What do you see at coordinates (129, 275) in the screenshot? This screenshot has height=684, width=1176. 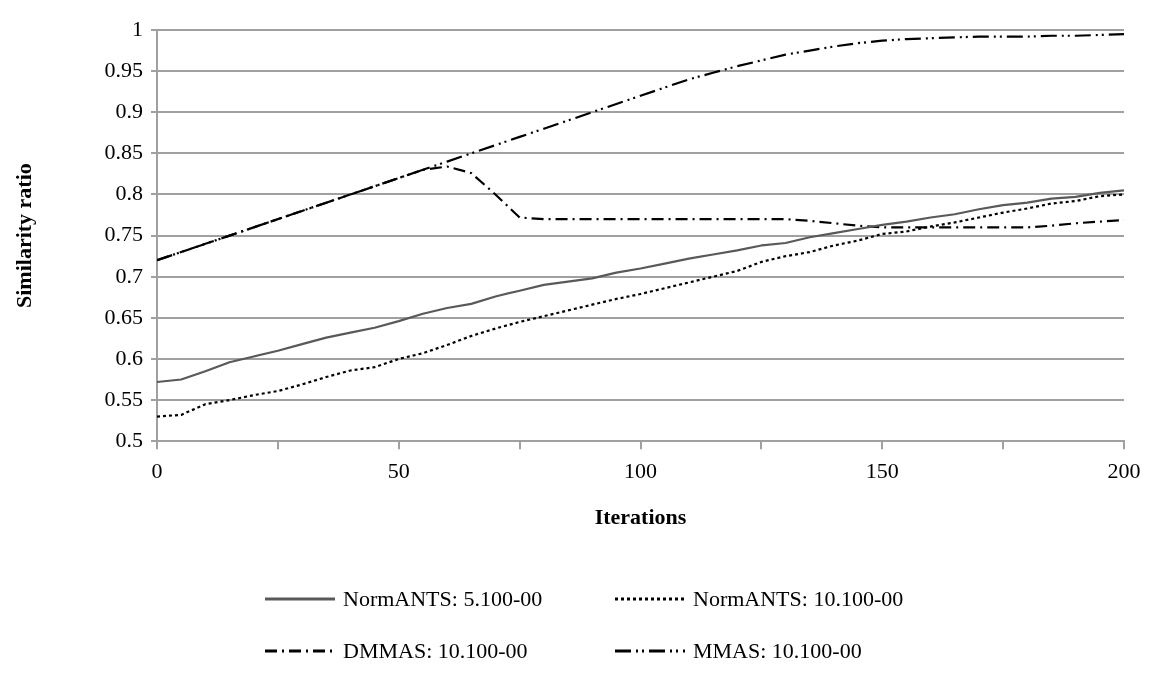 I see `y-tick-label: 0.7` at bounding box center [129, 275].